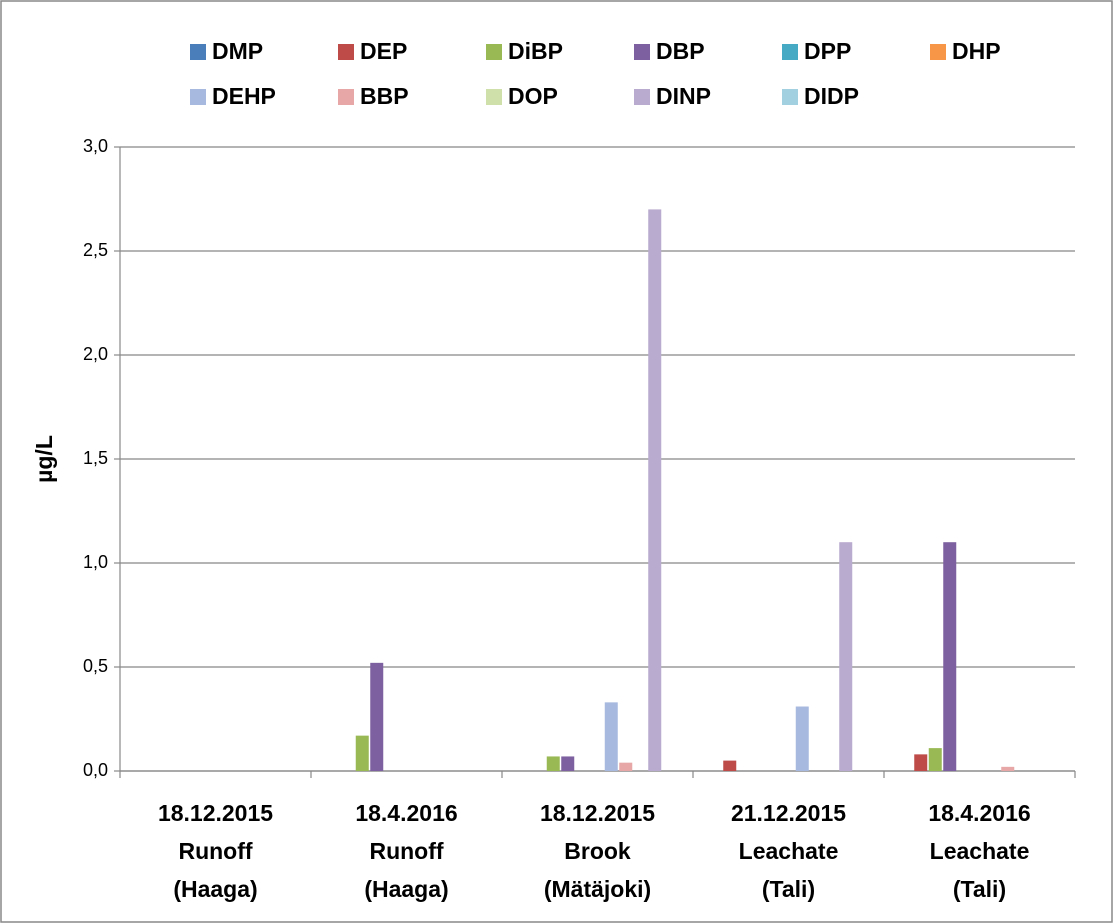 This screenshot has width=1114, height=924. What do you see at coordinates (95, 458) in the screenshot?
I see `y-tick-label: 1,5` at bounding box center [95, 458].